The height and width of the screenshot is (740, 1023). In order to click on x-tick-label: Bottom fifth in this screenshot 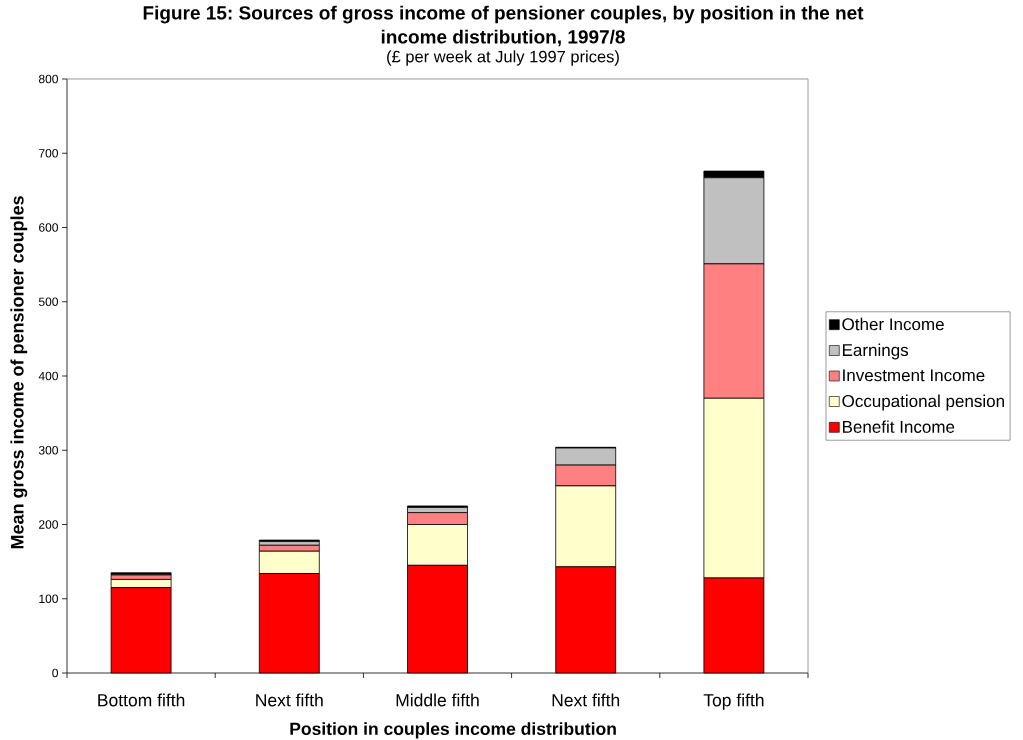, I will do `click(141, 700)`.